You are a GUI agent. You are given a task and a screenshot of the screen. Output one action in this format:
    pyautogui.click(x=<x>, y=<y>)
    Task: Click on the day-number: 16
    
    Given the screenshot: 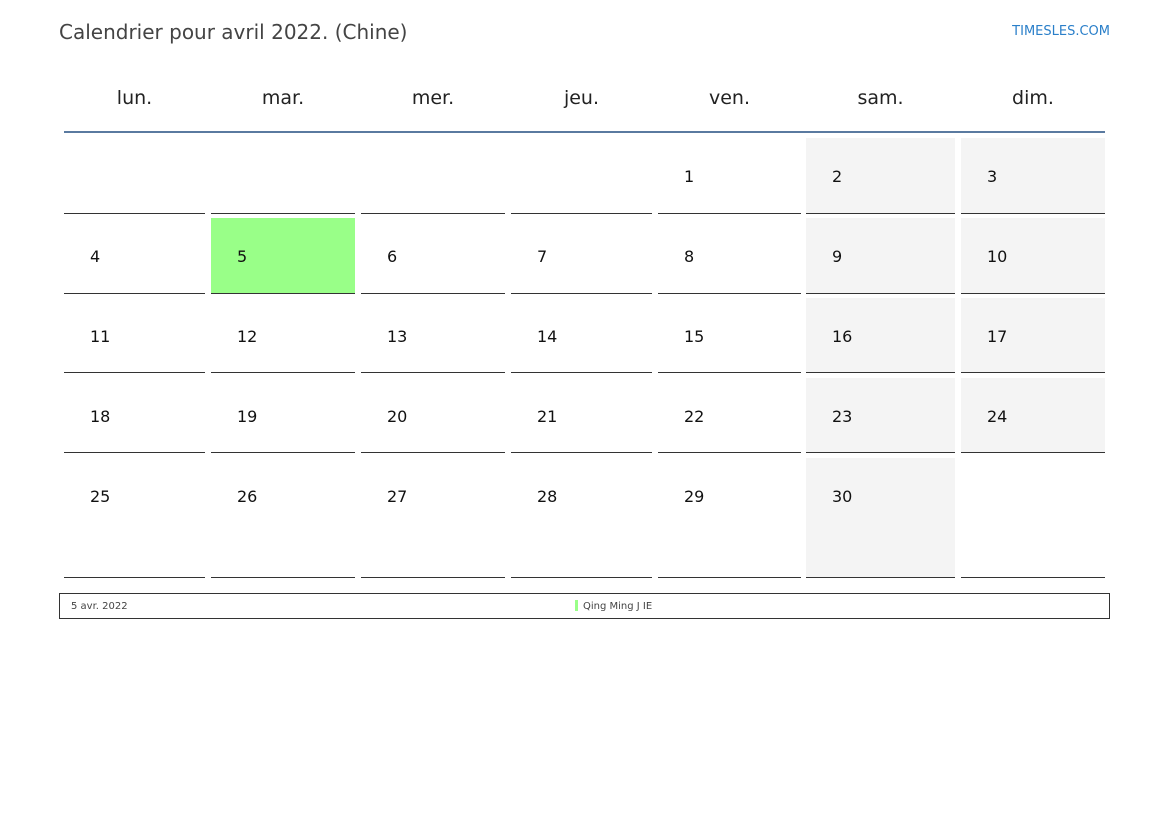 What is the action you would take?
    pyautogui.click(x=842, y=336)
    